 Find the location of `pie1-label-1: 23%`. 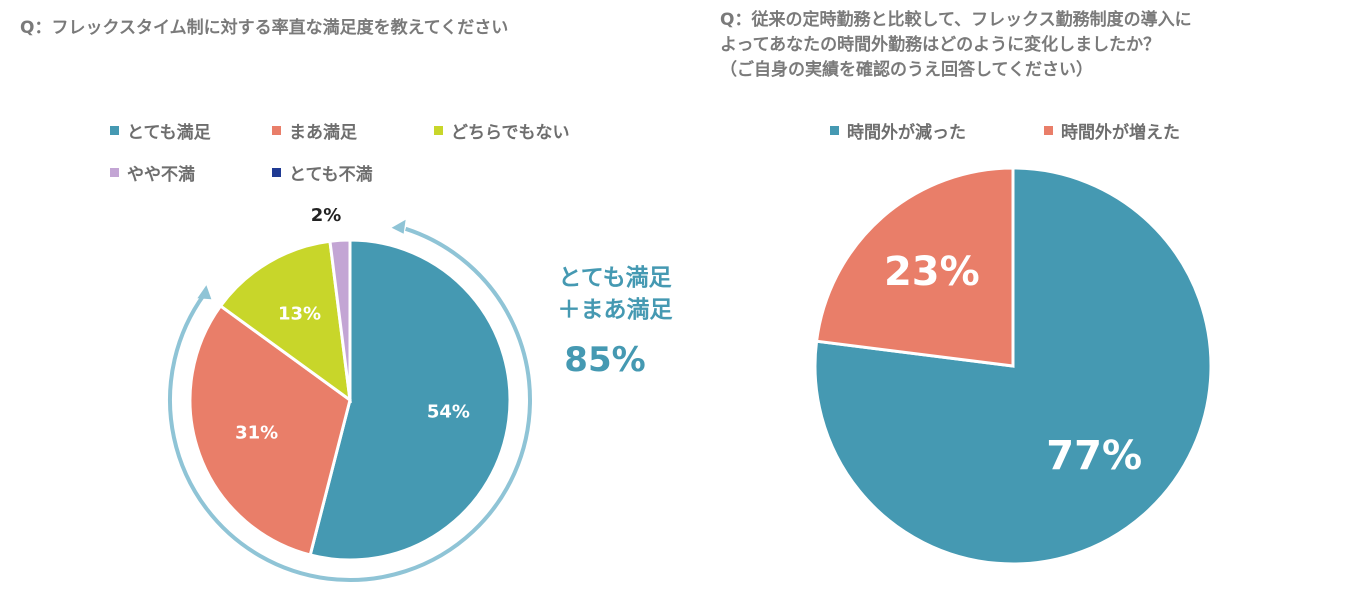

pie1-label-1: 23% is located at coordinates (932, 272).